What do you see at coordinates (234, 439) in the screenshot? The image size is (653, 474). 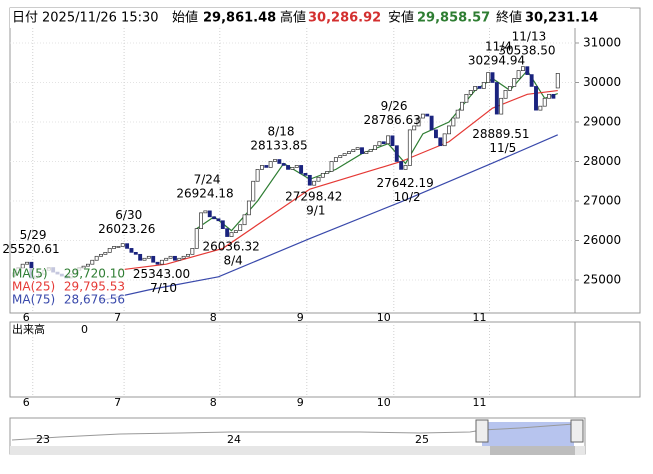 I see `navigator-label: 24` at bounding box center [234, 439].